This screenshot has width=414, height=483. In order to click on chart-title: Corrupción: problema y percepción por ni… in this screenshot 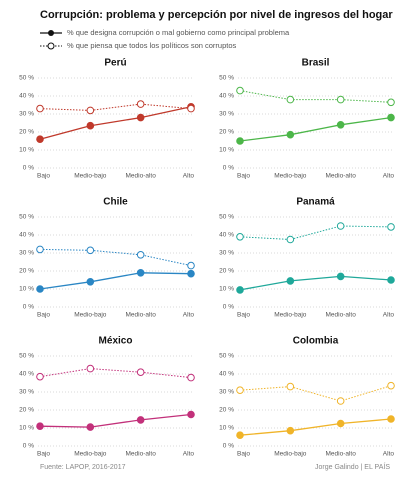, I will do `click(216, 15)`.